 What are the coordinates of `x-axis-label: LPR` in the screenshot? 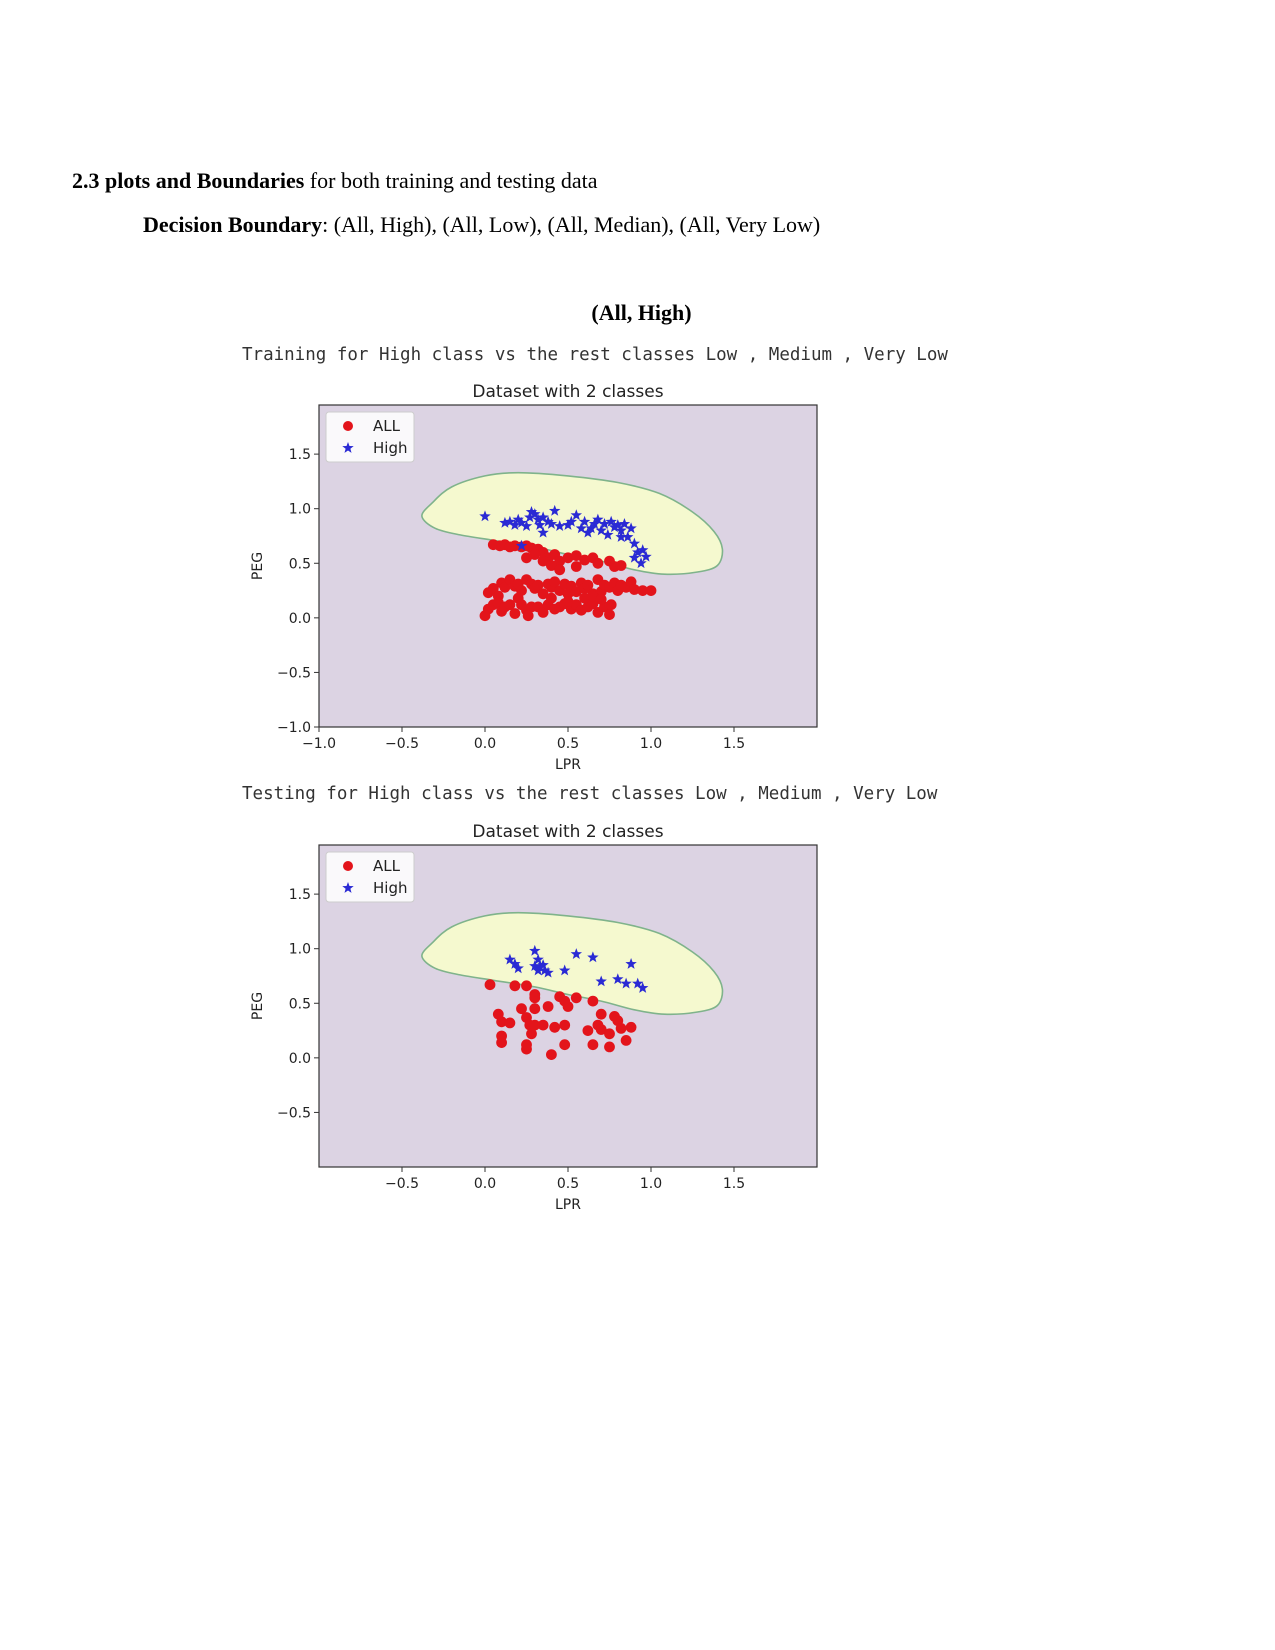 It's located at (568, 1205).